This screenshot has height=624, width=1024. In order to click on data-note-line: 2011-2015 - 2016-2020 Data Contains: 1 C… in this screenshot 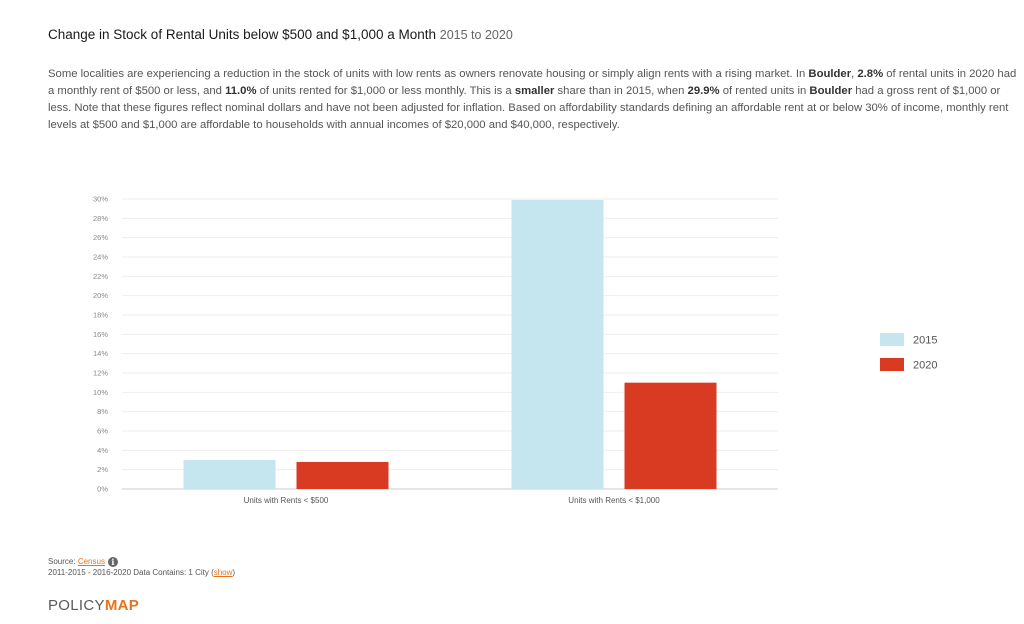, I will do `click(141, 572)`.